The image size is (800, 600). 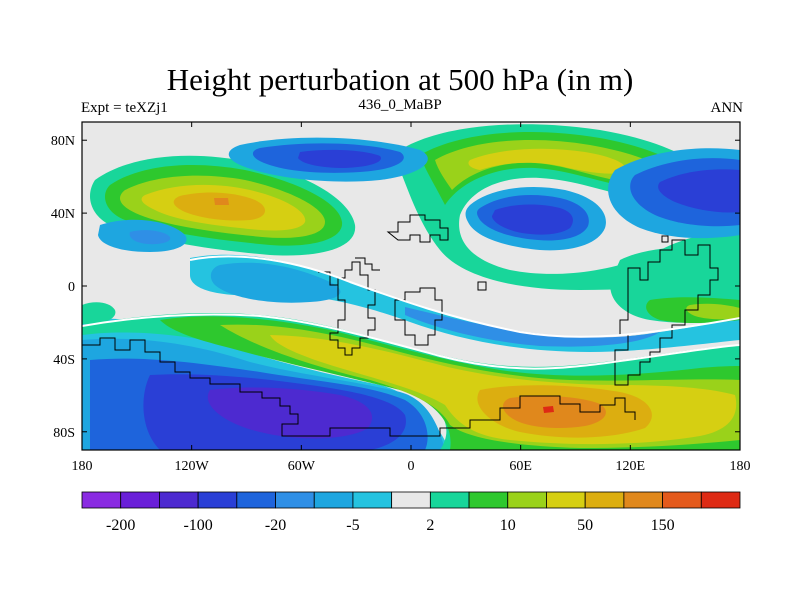 What do you see at coordinates (464, 296) in the screenshot?
I see `zero-contour-tropic` at bounding box center [464, 296].